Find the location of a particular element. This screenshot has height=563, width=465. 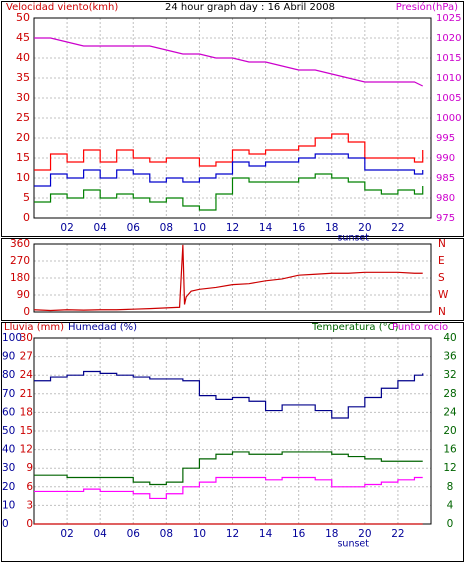

temperature-y-tick: 12 is located at coordinates (449, 468).